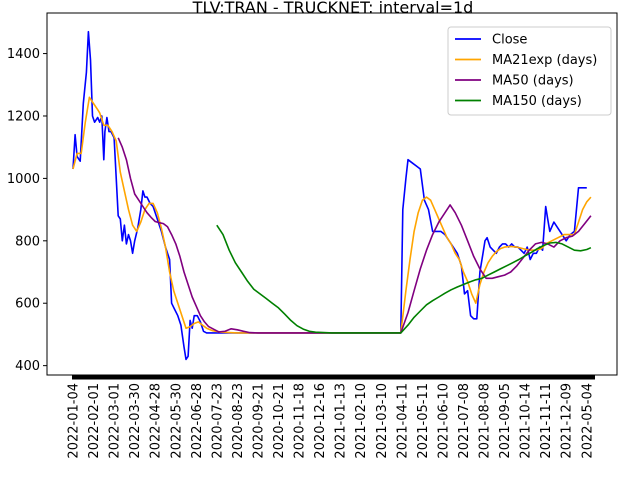 The width and height of the screenshot is (640, 480). Describe the element at coordinates (176, 421) in the screenshot. I see `x-tick-label-5: 2022-05-30` at that location.